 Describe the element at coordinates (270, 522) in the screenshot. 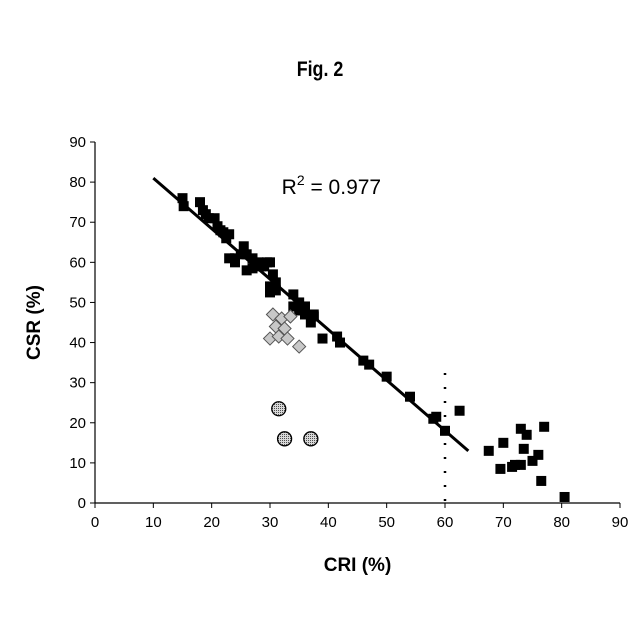

I see `x-tick-label: 30` at that location.